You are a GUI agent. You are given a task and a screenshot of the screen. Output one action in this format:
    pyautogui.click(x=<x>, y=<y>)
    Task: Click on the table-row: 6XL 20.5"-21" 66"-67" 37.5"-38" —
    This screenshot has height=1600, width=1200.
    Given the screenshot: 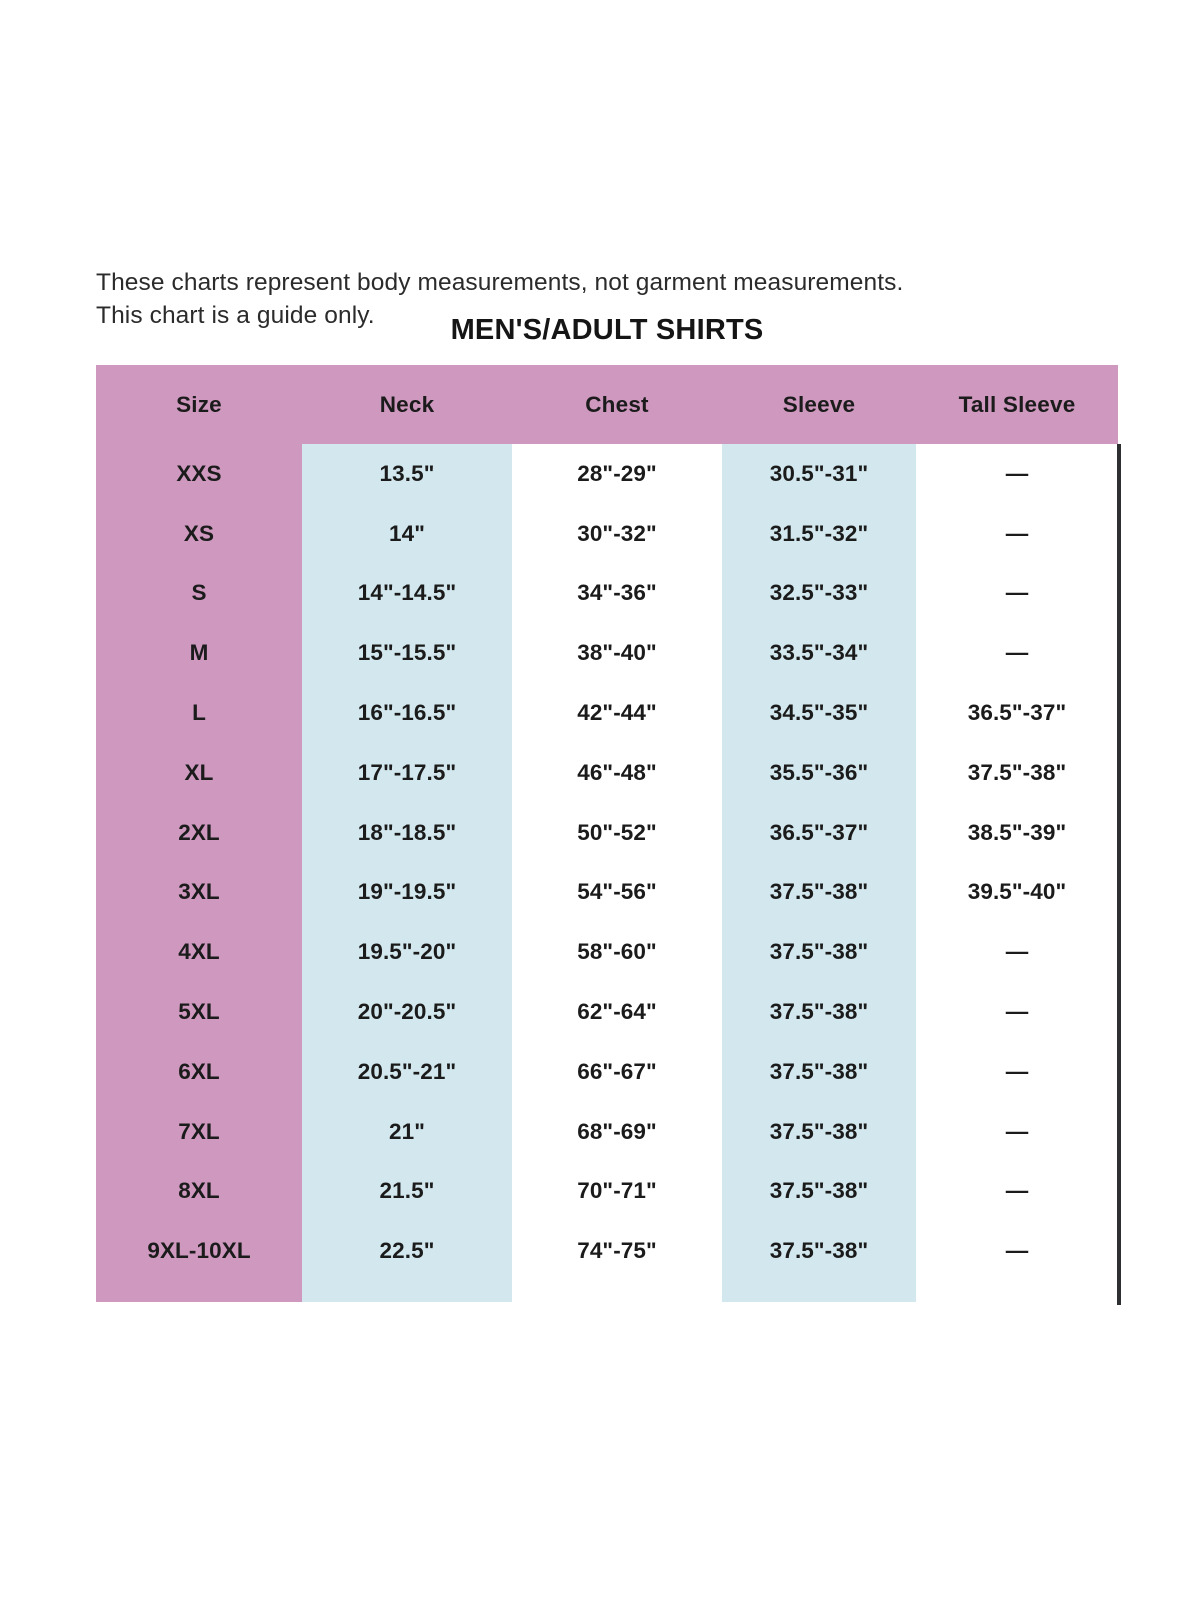 What is the action you would take?
    pyautogui.click(x=607, y=1072)
    